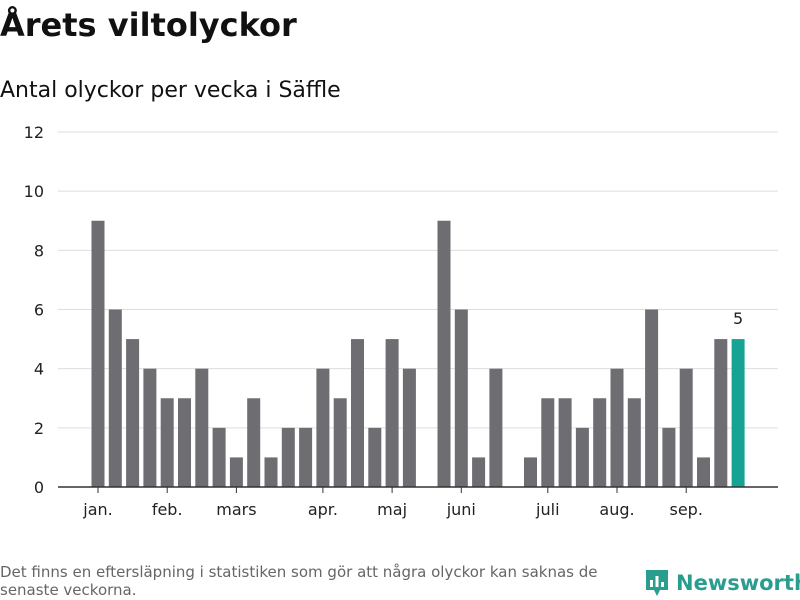  Describe the element at coordinates (738, 583) in the screenshot. I see `brand-name: Newsworthy` at that location.